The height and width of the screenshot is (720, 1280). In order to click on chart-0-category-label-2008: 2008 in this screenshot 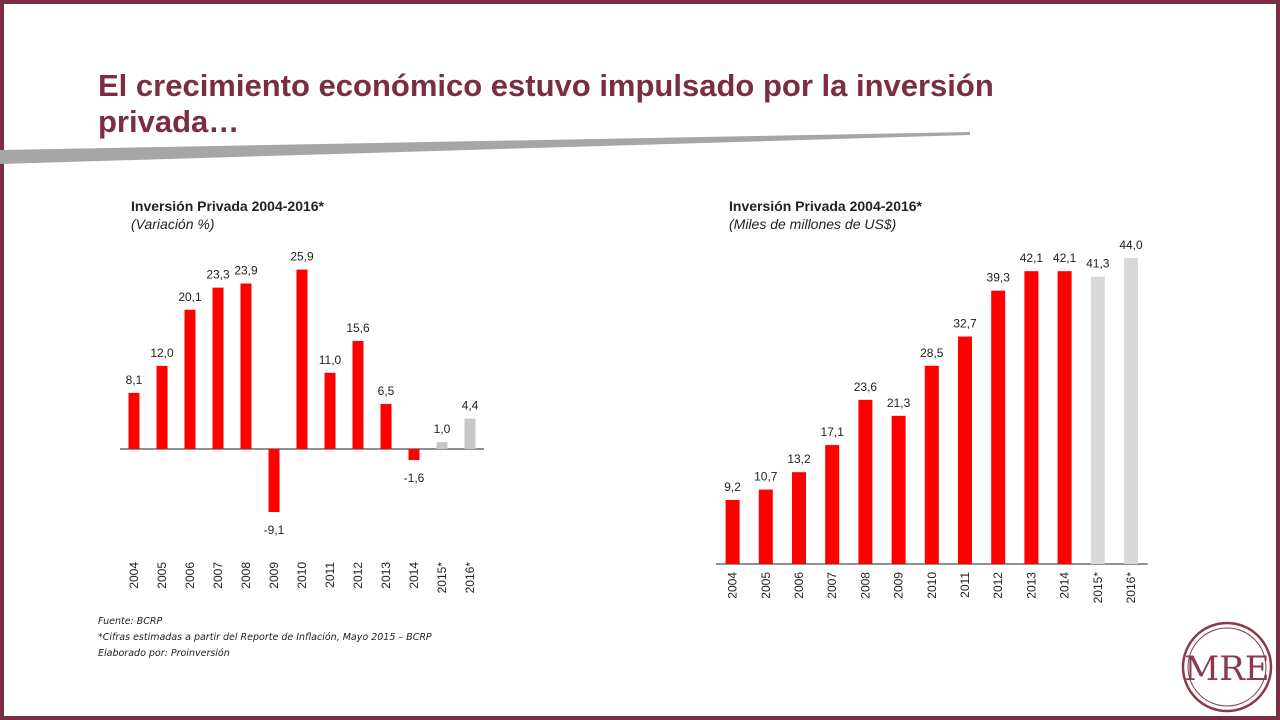, I will do `click(246, 575)`.